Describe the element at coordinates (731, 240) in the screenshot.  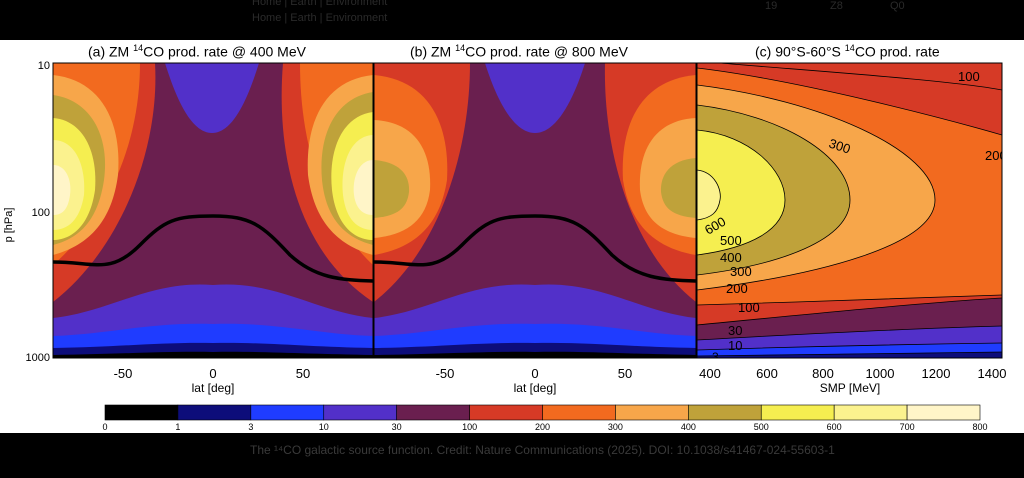
I see `panel-c-contour-label: 500` at that location.